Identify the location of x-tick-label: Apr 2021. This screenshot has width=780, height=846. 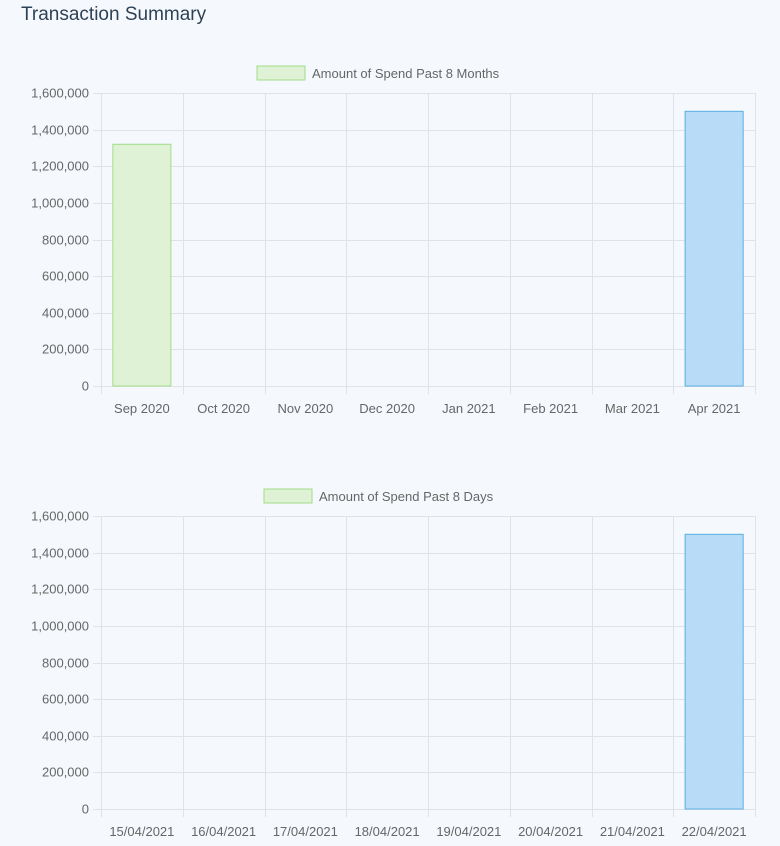
(714, 408).